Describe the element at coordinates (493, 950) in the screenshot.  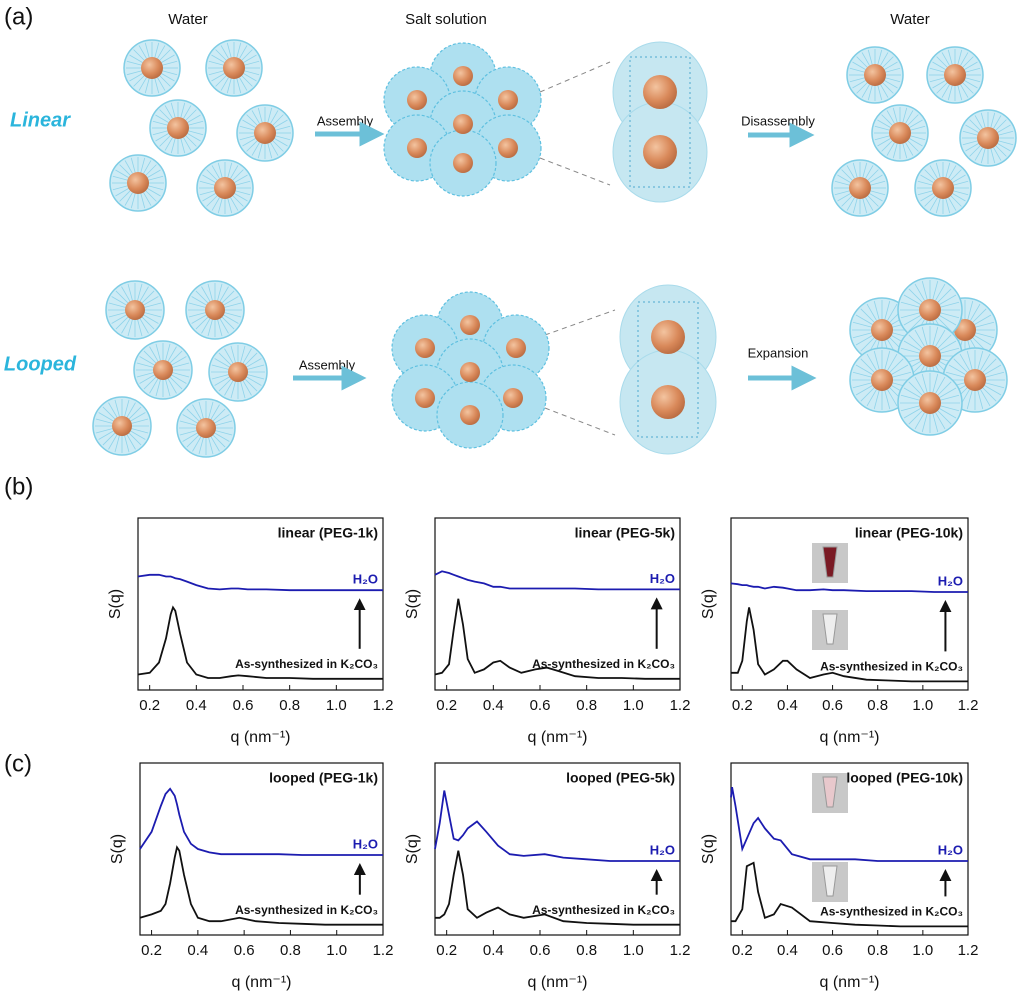
I see `x-tick-label: 0.4` at that location.